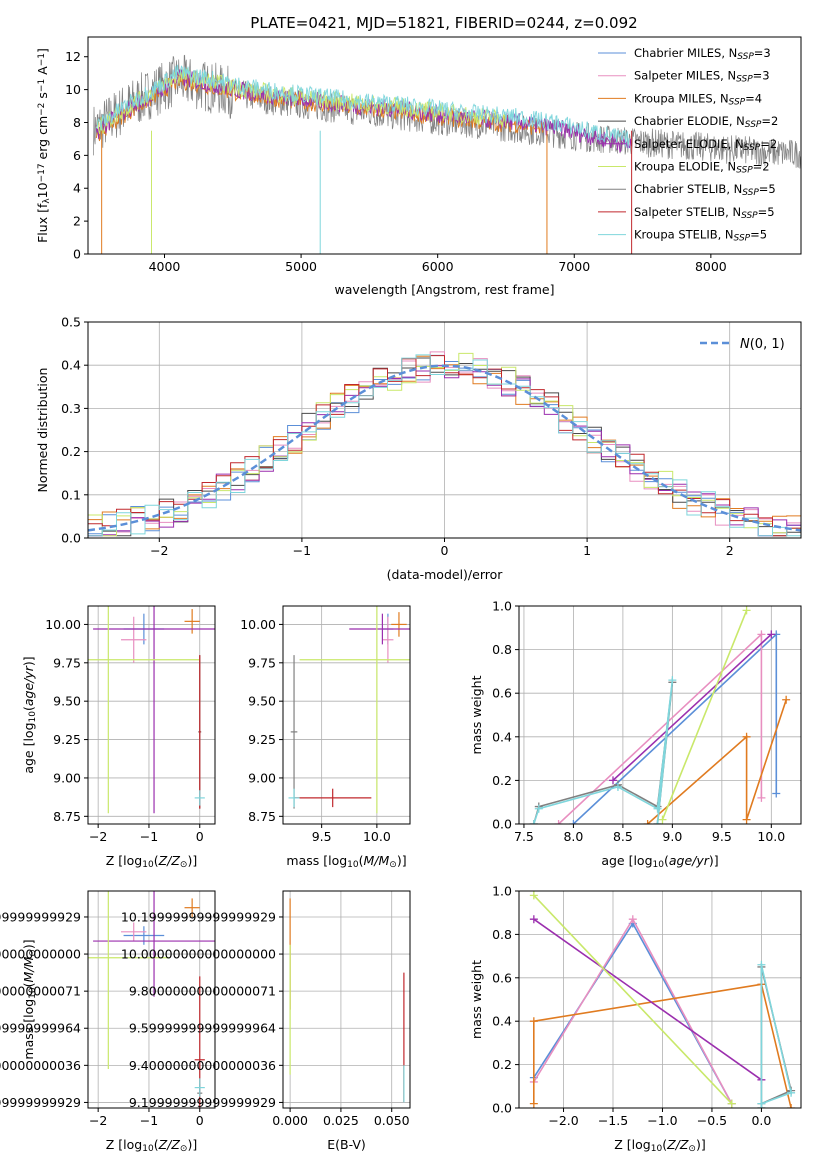 The image size is (819, 1170). Describe the element at coordinates (714, 860) in the screenshot. I see `x-axis-label-part: )]` at that location.